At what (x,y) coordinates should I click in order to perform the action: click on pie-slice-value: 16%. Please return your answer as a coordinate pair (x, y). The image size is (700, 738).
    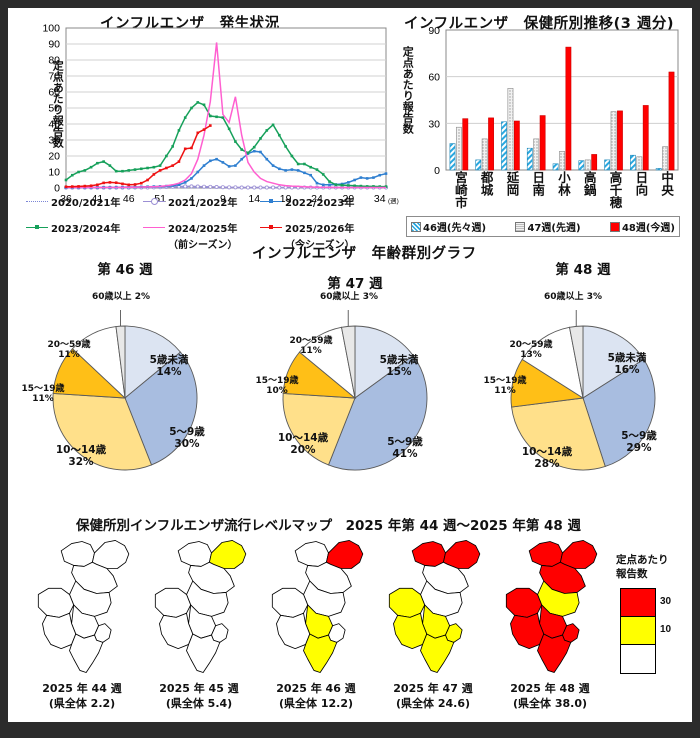
    Looking at the image, I should click on (627, 370).